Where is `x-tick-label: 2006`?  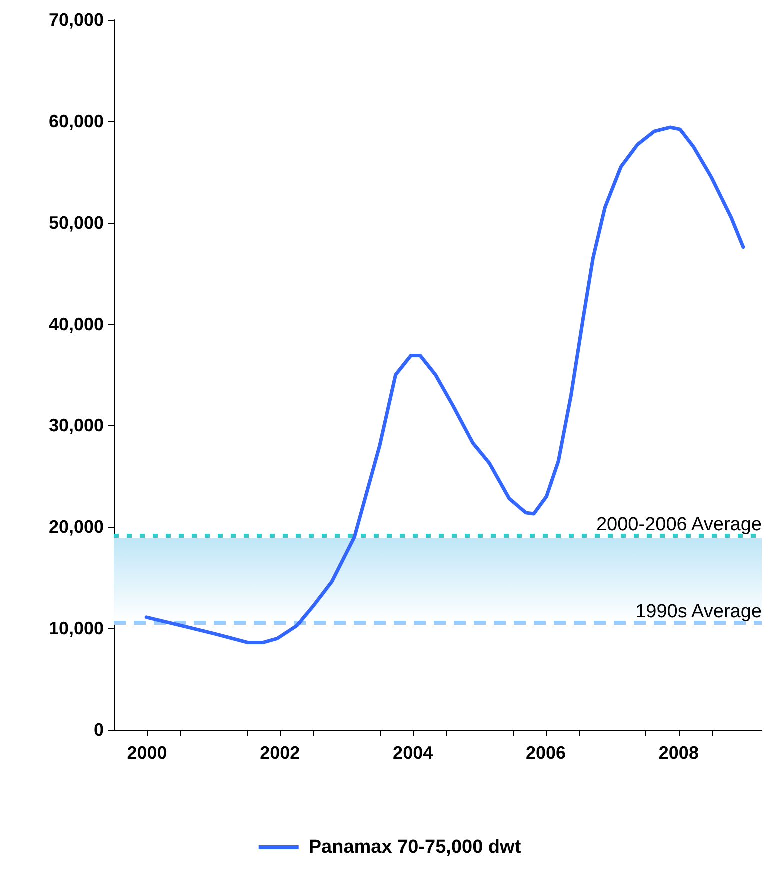
x-tick-label: 2006 is located at coordinates (546, 753).